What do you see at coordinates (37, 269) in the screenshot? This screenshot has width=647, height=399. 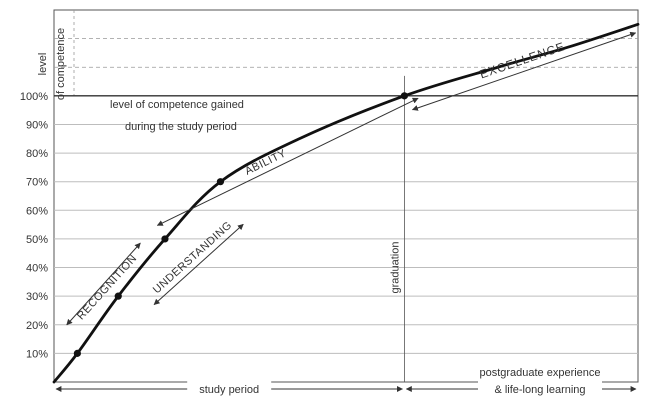 I see `y-tick-label: 40%` at bounding box center [37, 269].